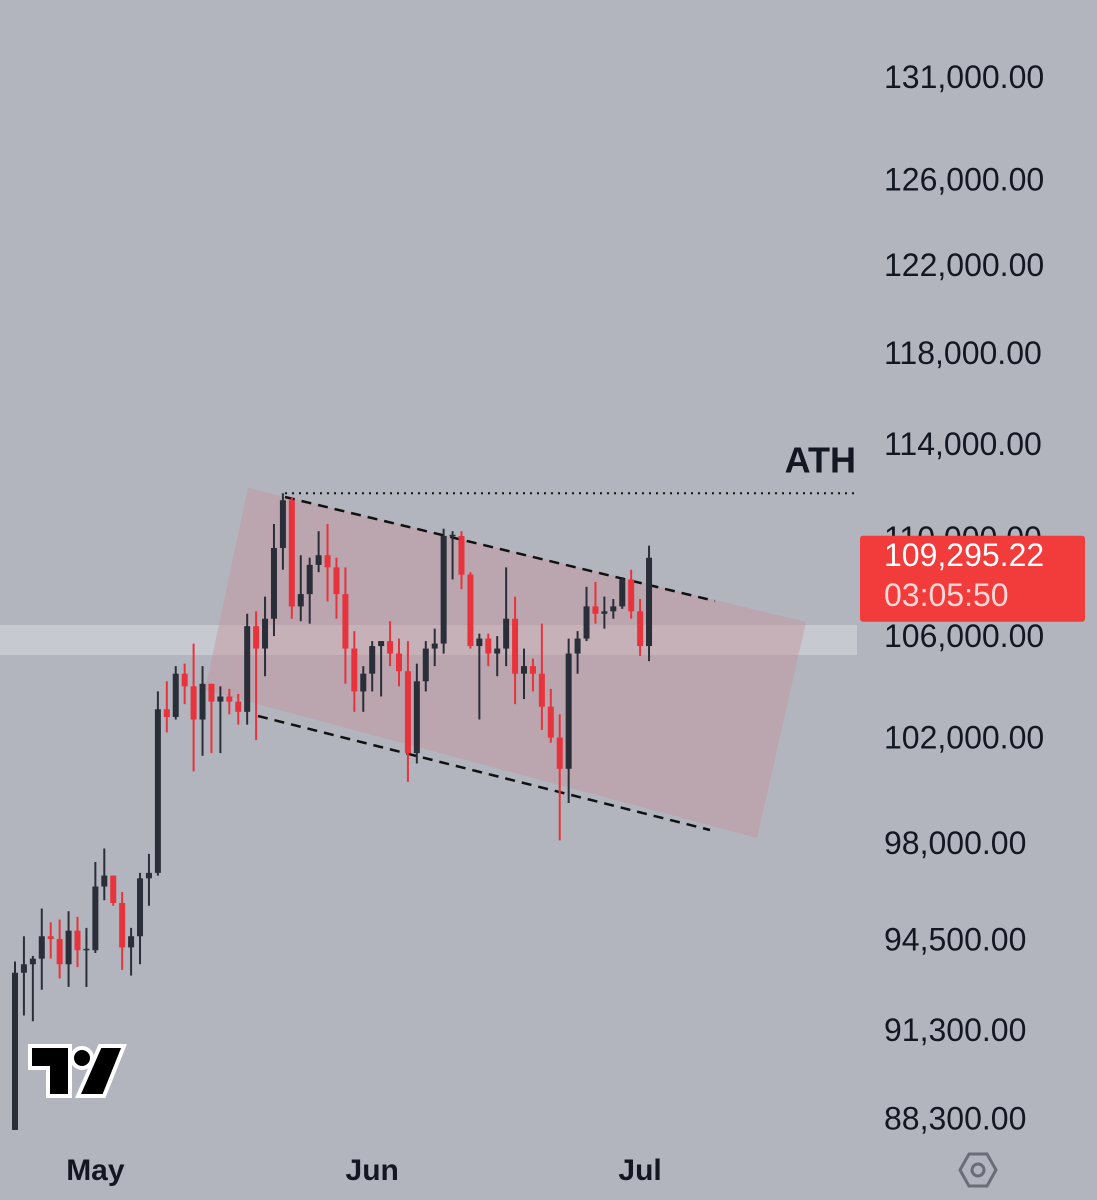  What do you see at coordinates (964, 555) in the screenshot?
I see `price-label: 109,295.22` at bounding box center [964, 555].